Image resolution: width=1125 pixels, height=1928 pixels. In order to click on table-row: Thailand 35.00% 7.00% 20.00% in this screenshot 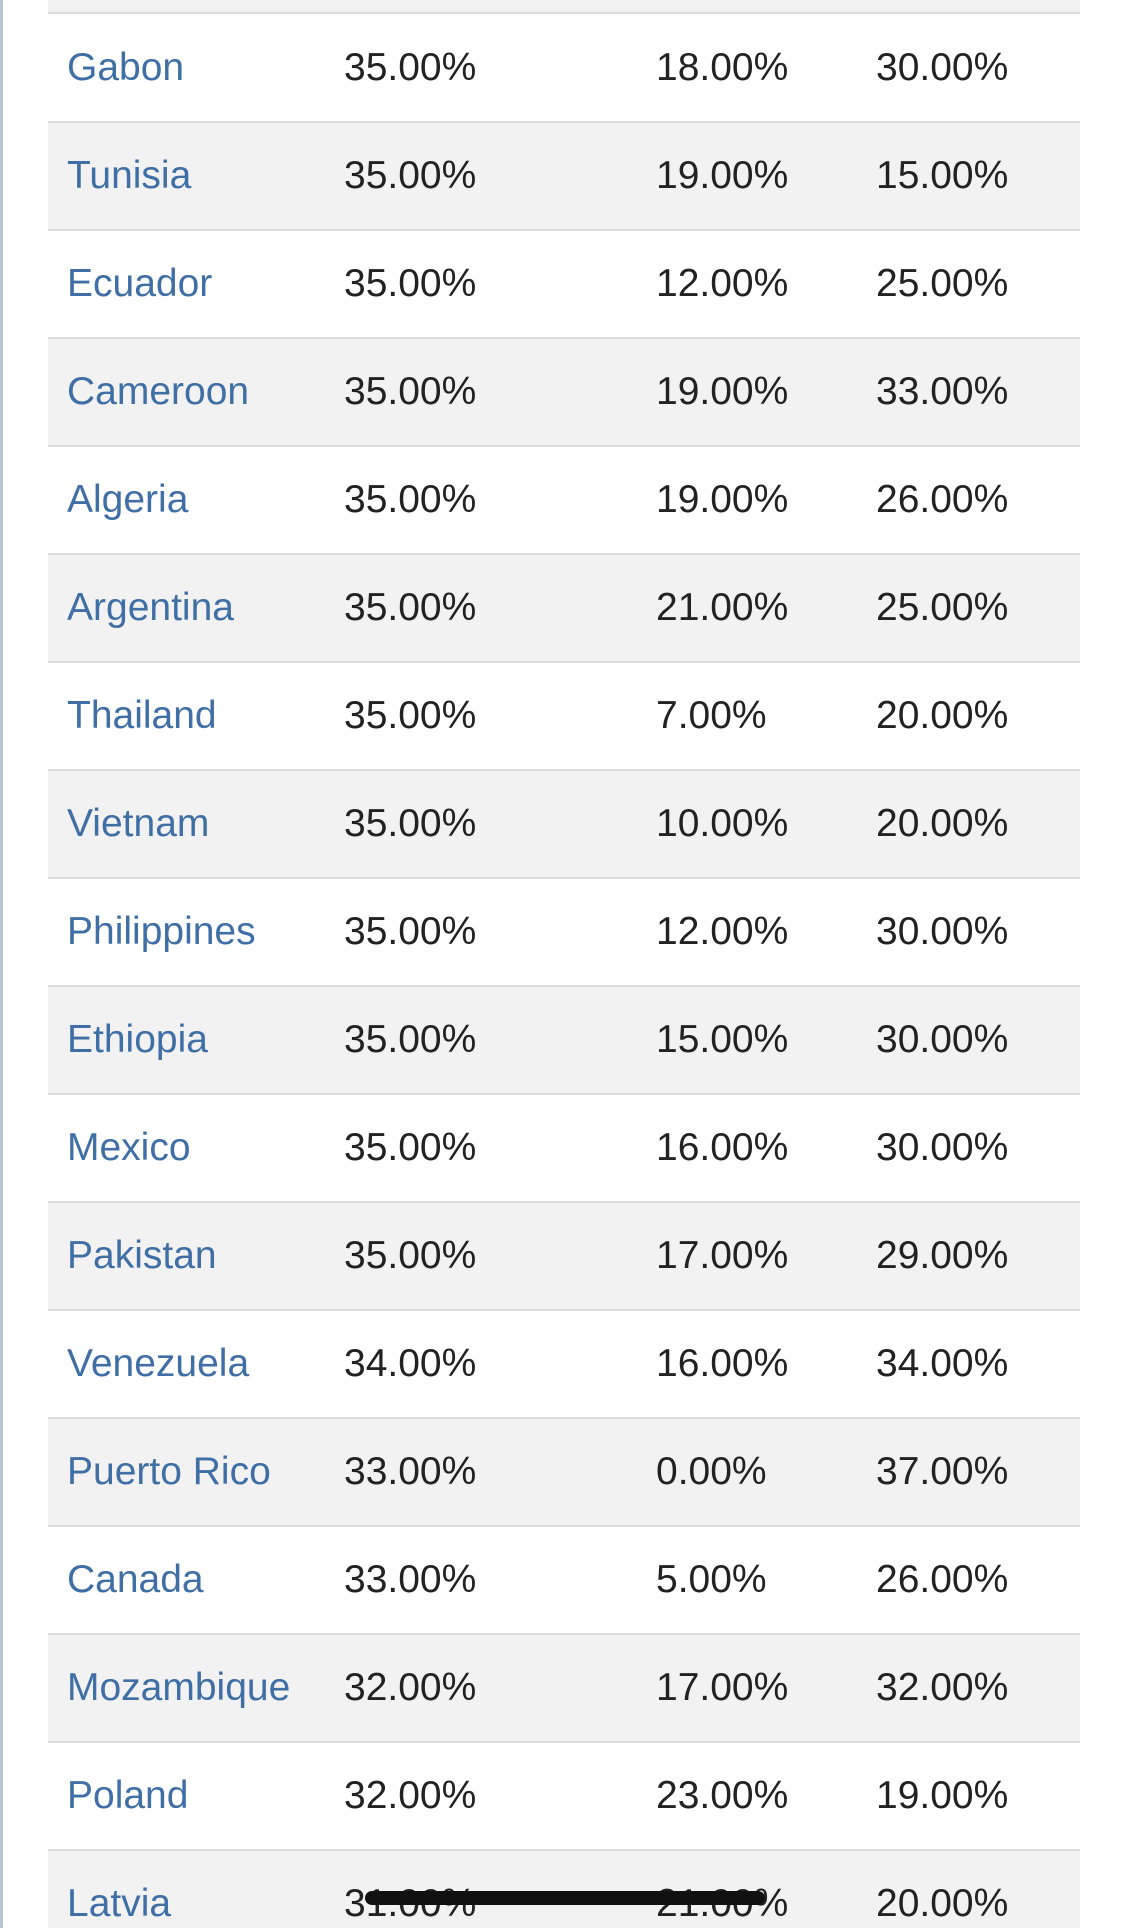, I will do `click(564, 716)`.